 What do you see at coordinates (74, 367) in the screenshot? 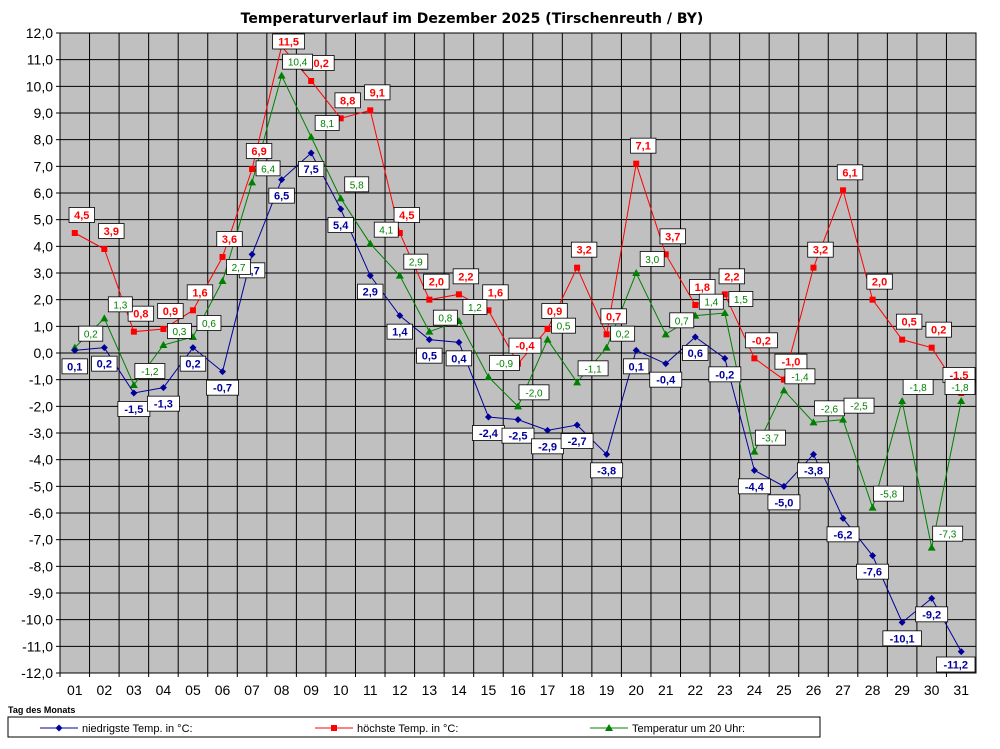
I see `data-label-0: 0,1` at bounding box center [74, 367].